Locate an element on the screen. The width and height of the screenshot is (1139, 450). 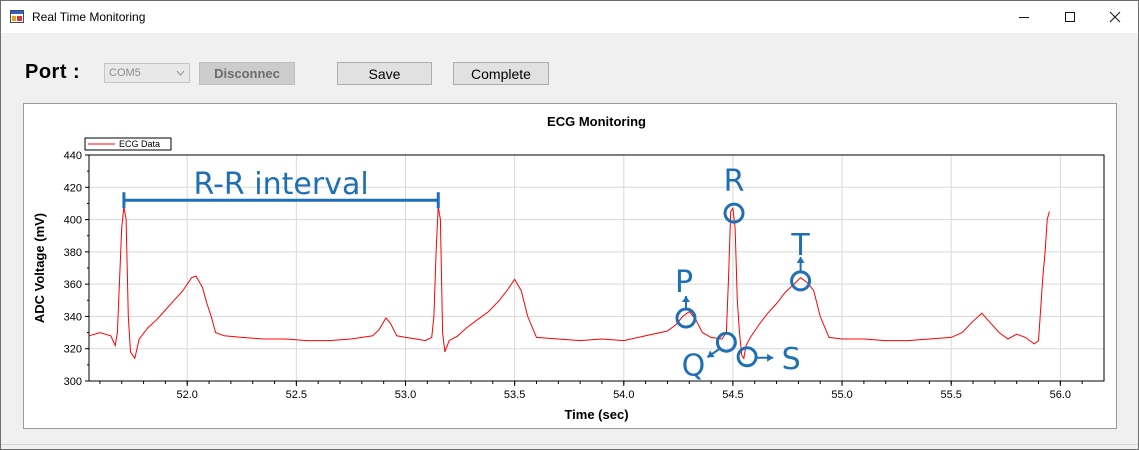
x-axis-label: Time (sec) is located at coordinates (596, 414).